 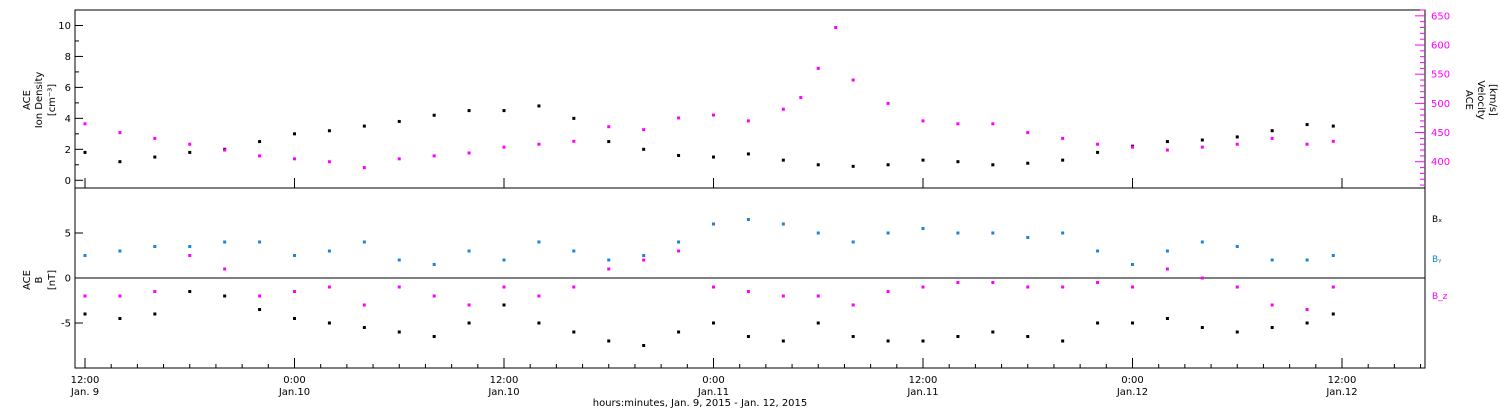 What do you see at coordinates (64, 26) in the screenshot?
I see `density-tick-label: 10` at bounding box center [64, 26].